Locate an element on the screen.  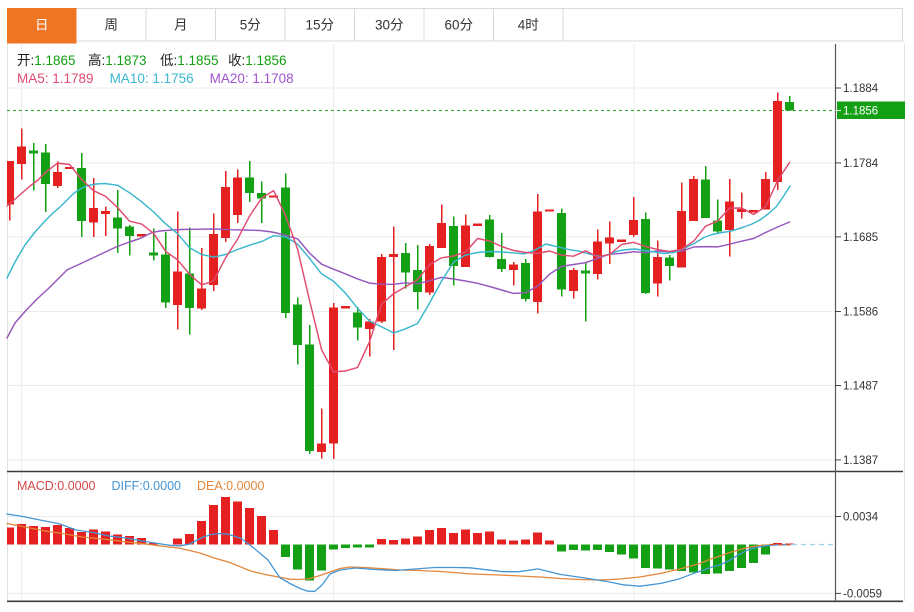
svg-text: 月 is located at coordinates (181, 25).